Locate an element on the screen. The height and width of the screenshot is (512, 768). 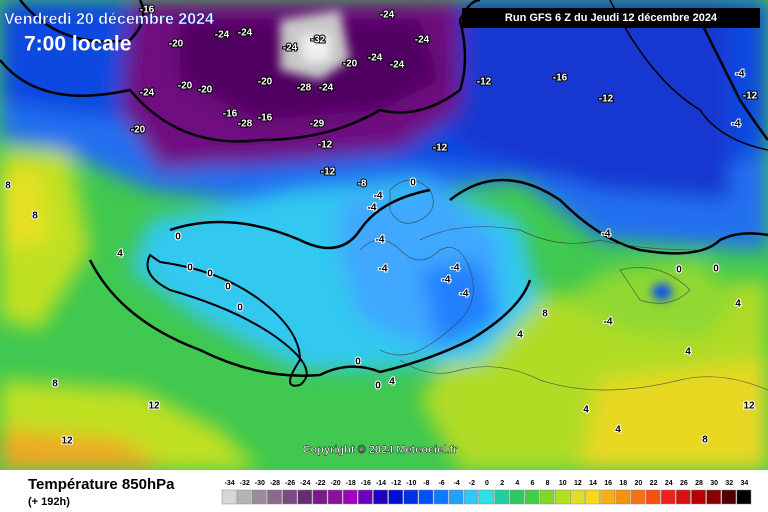
scale-label: 6 is located at coordinates (532, 483).